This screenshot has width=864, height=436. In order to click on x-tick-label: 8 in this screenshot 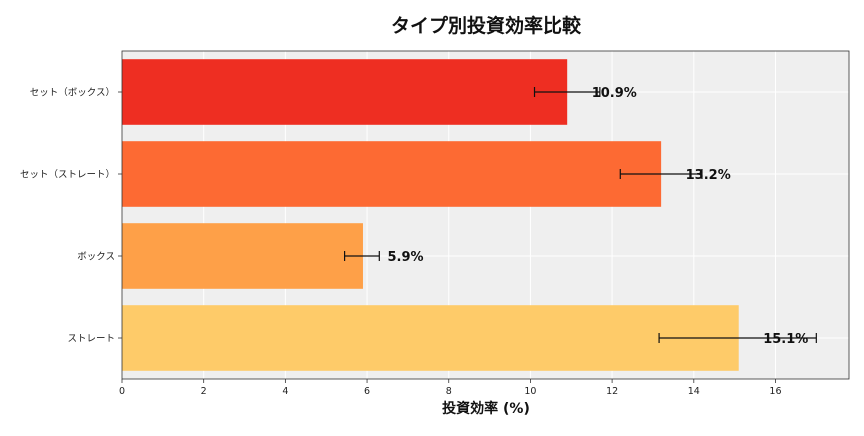, I will do `click(449, 391)`.